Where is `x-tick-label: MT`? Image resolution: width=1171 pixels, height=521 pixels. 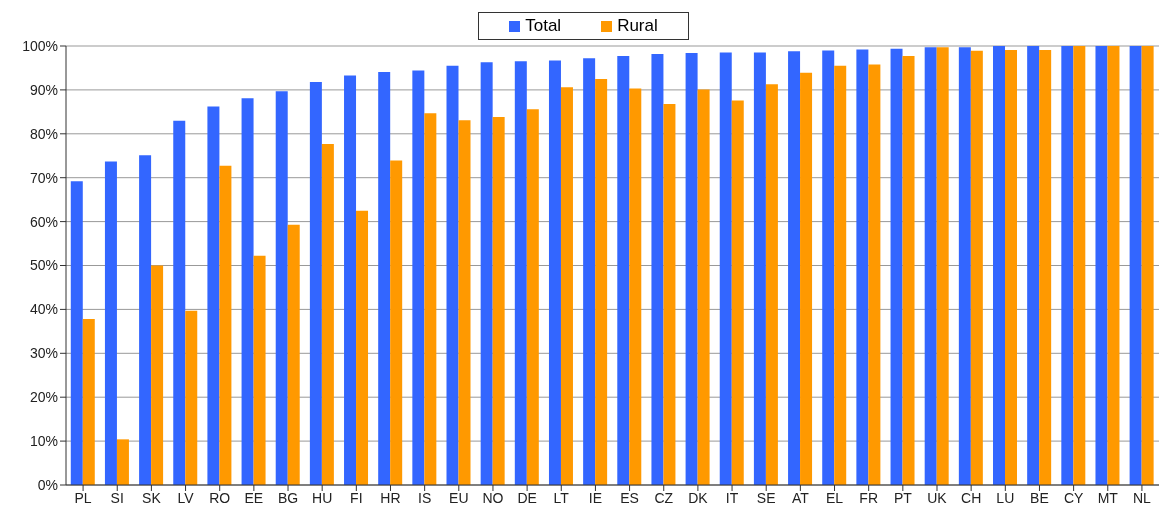 x-tick-label: MT is located at coordinates (1108, 497).